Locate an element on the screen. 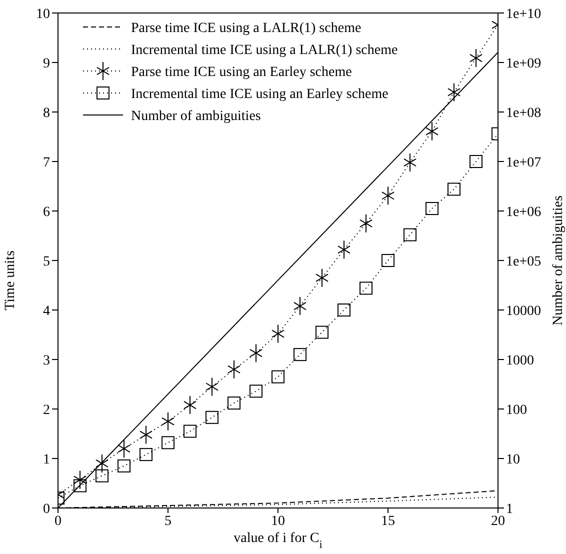 The width and height of the screenshot is (566, 554). y2-tick-label: 1e+08 is located at coordinates (524, 113).